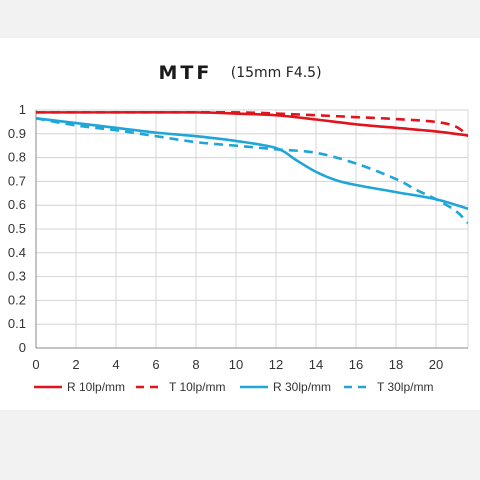 This screenshot has height=480, width=480. What do you see at coordinates (17, 157) in the screenshot?
I see `y-tick-label: 0.8` at bounding box center [17, 157].